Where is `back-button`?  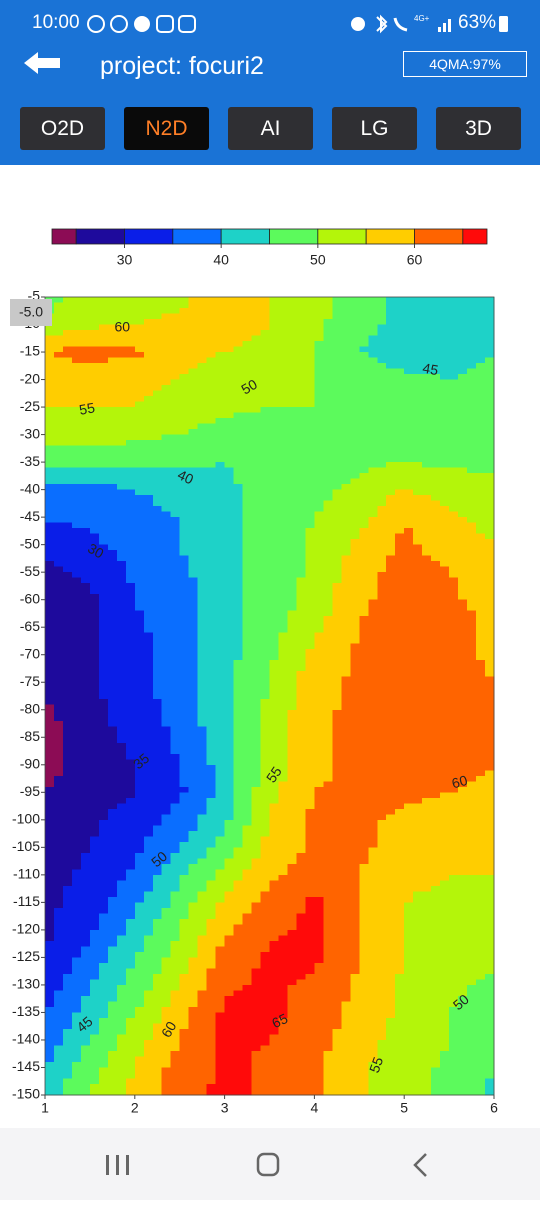 back-button is located at coordinates (42, 63).